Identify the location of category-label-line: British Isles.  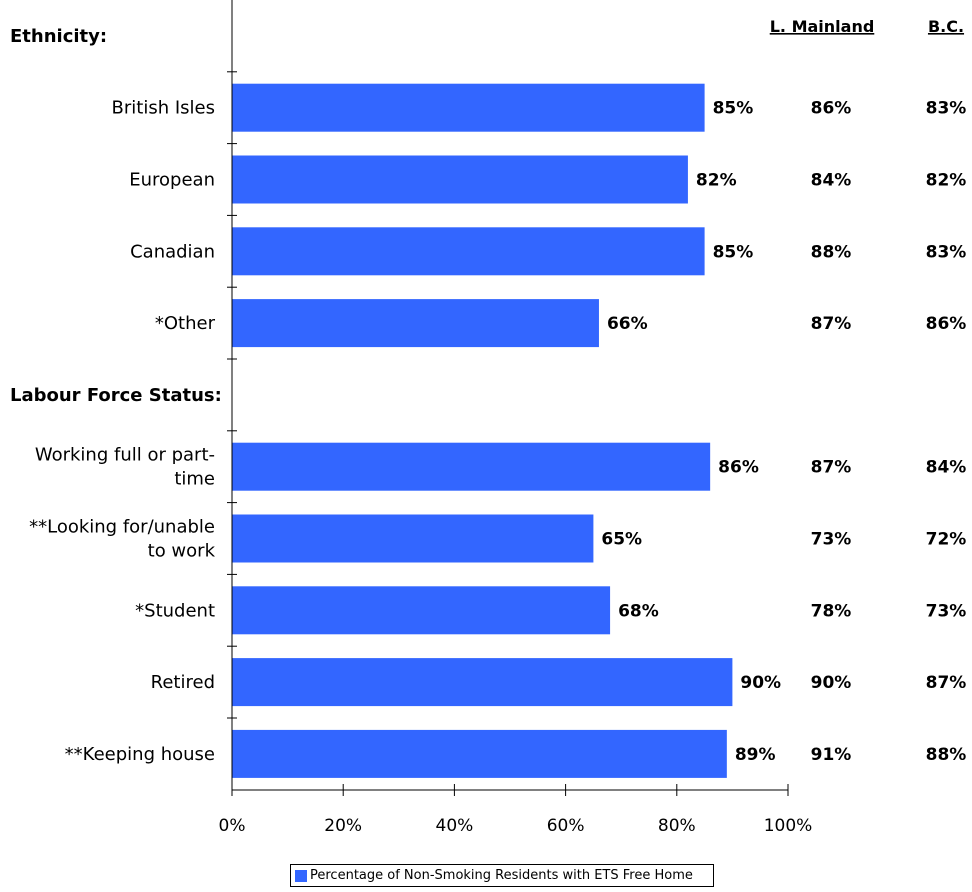
(163, 108).